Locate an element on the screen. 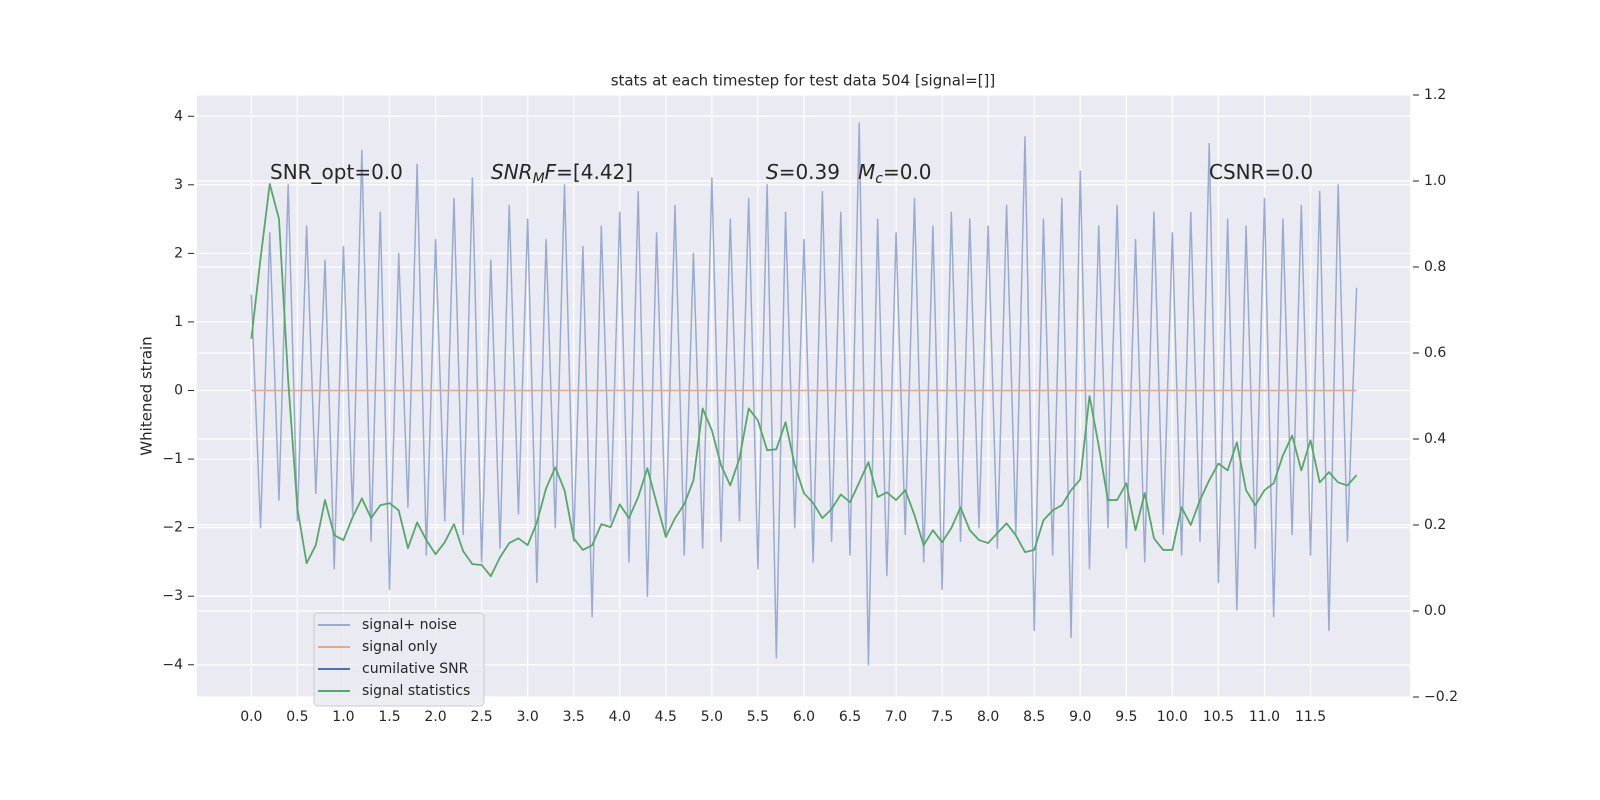 This screenshot has height=800, width=1600. annotation: CSNR=0.0 is located at coordinates (1261, 172).